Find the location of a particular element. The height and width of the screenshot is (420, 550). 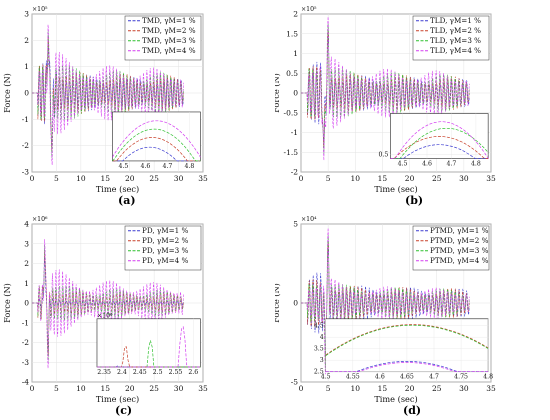

inset-x-tick-label: 2.6 is located at coordinates (193, 372).